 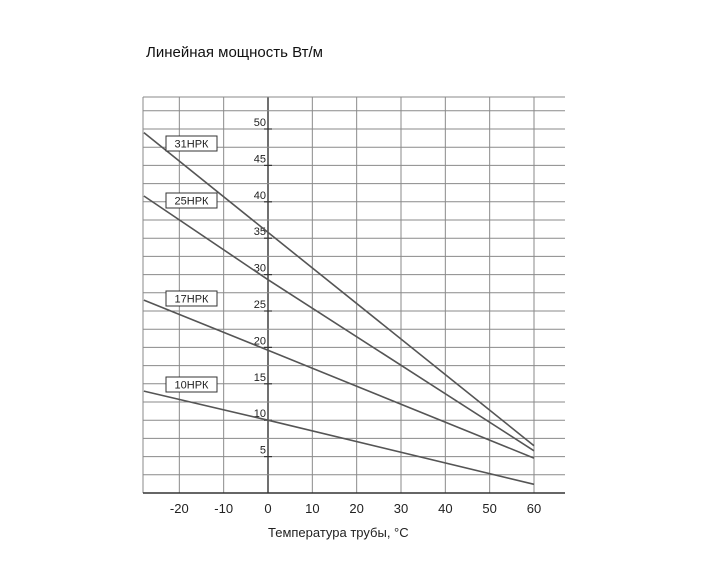 What do you see at coordinates (260, 341) in the screenshot?
I see `y-tick-label: 20` at bounding box center [260, 341].